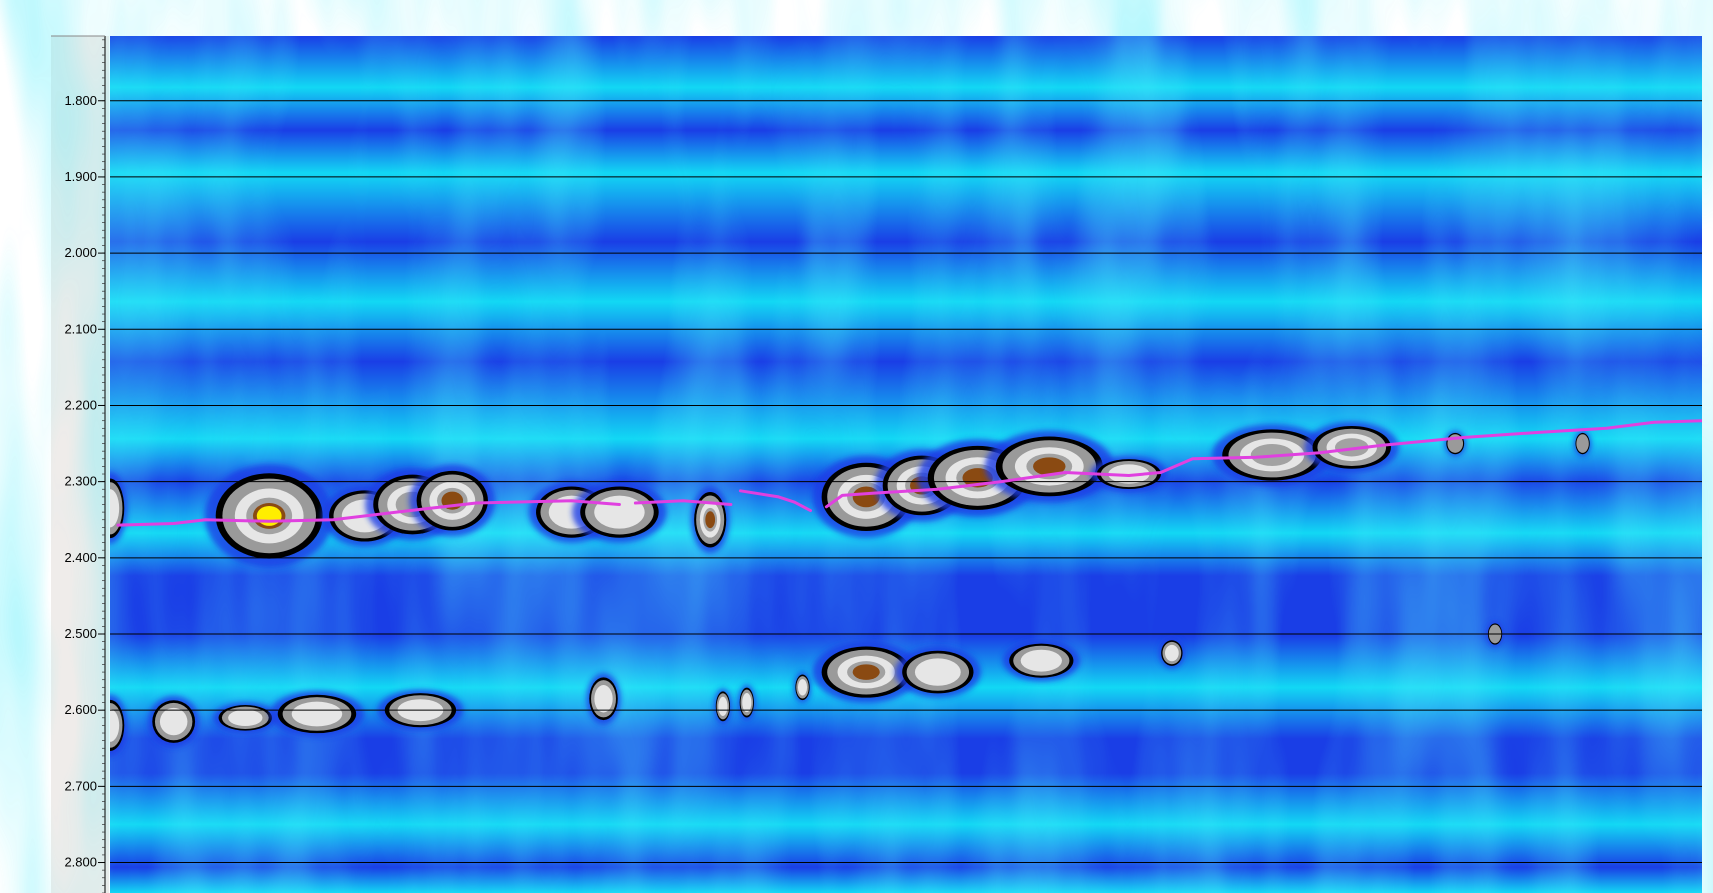  What do you see at coordinates (80, 328) in the screenshot?
I see `y-tick-label-3: 2.100` at bounding box center [80, 328].